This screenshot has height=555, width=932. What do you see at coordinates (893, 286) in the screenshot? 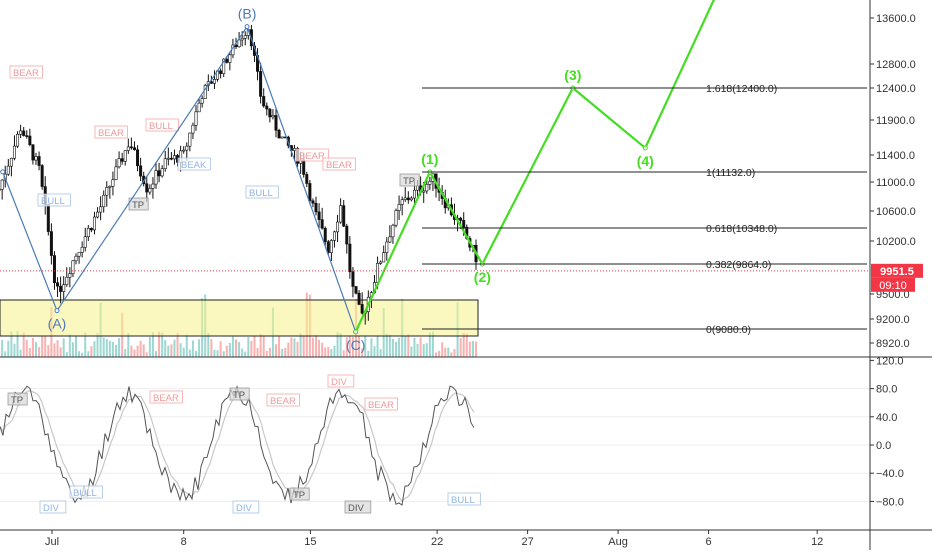
I see `countdown-label: 09:10` at bounding box center [893, 286].